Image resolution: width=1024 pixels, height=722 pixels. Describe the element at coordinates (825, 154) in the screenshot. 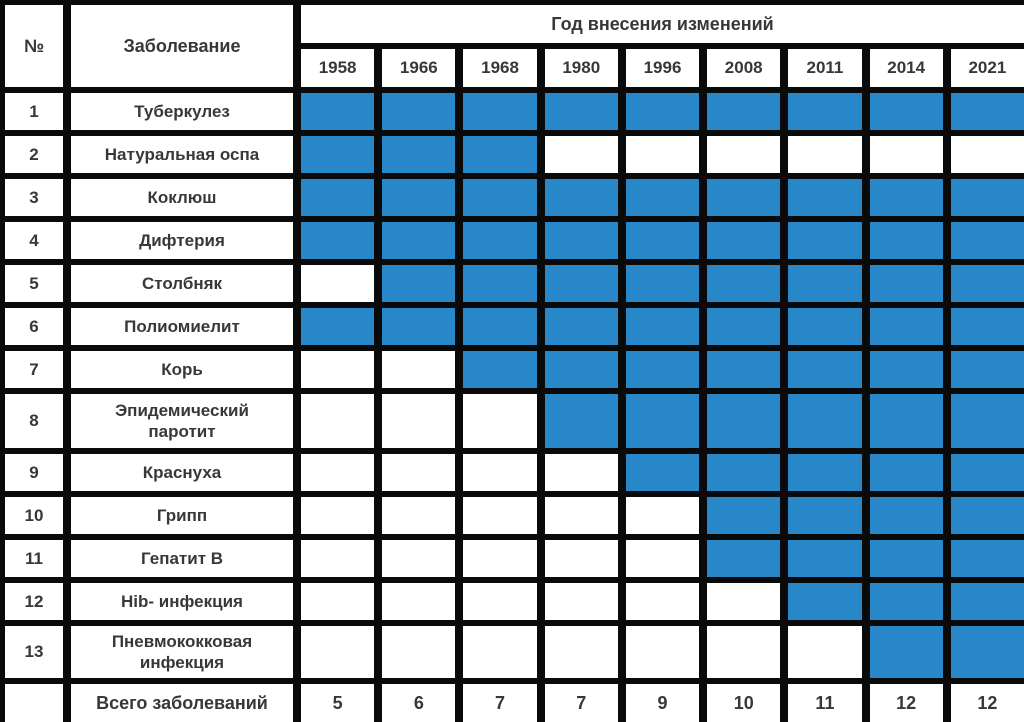

I see `matrix-cell-2-2011` at that location.